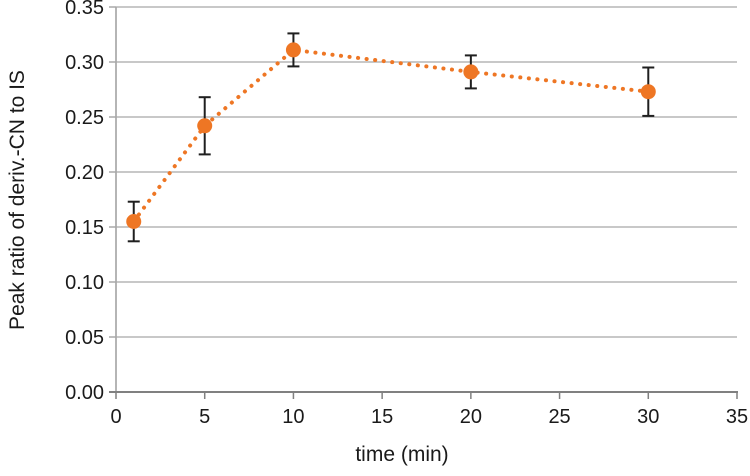 This screenshot has width=750, height=476. What do you see at coordinates (402, 454) in the screenshot?
I see `x-axis-title: time (min)` at bounding box center [402, 454].